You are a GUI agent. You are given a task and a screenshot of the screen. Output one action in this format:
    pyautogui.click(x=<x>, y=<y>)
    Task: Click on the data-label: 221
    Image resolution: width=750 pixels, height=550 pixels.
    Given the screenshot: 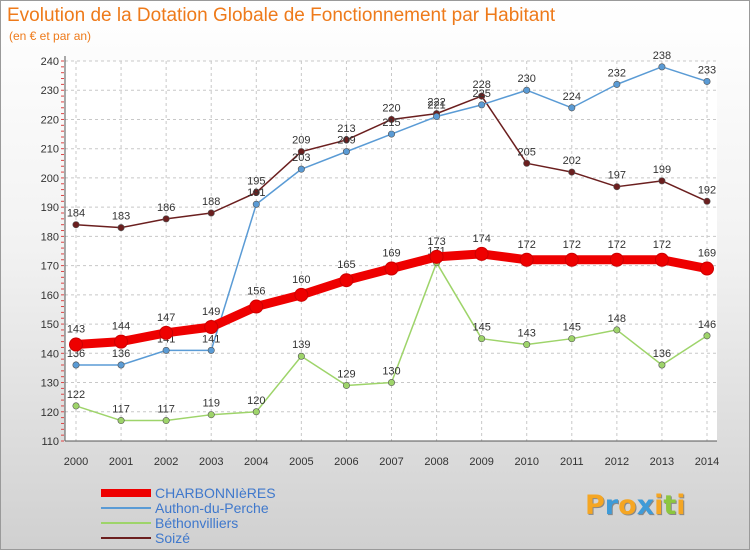 What is the action you would take?
    pyautogui.click(x=436, y=106)
    